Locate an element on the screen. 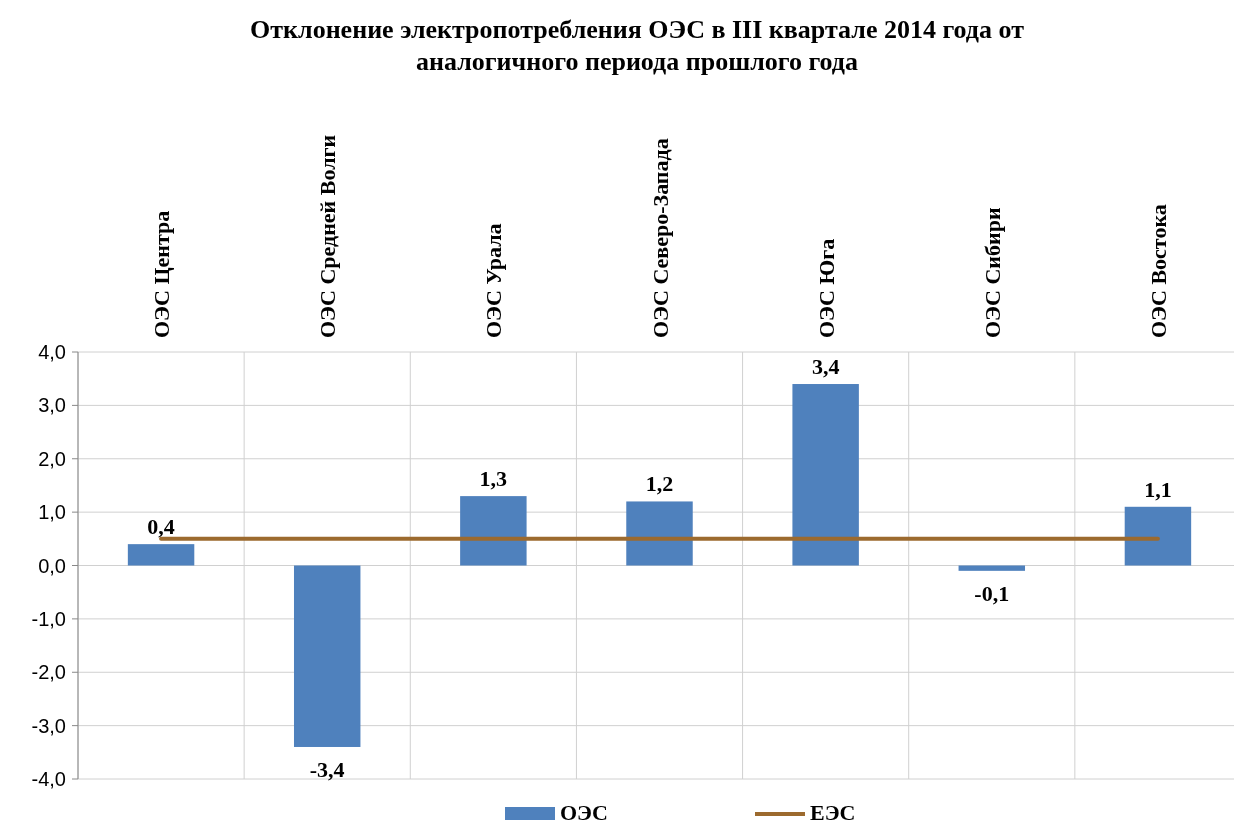 The image size is (1234, 832). y-tick-label: -3,0 is located at coordinates (48, 725).